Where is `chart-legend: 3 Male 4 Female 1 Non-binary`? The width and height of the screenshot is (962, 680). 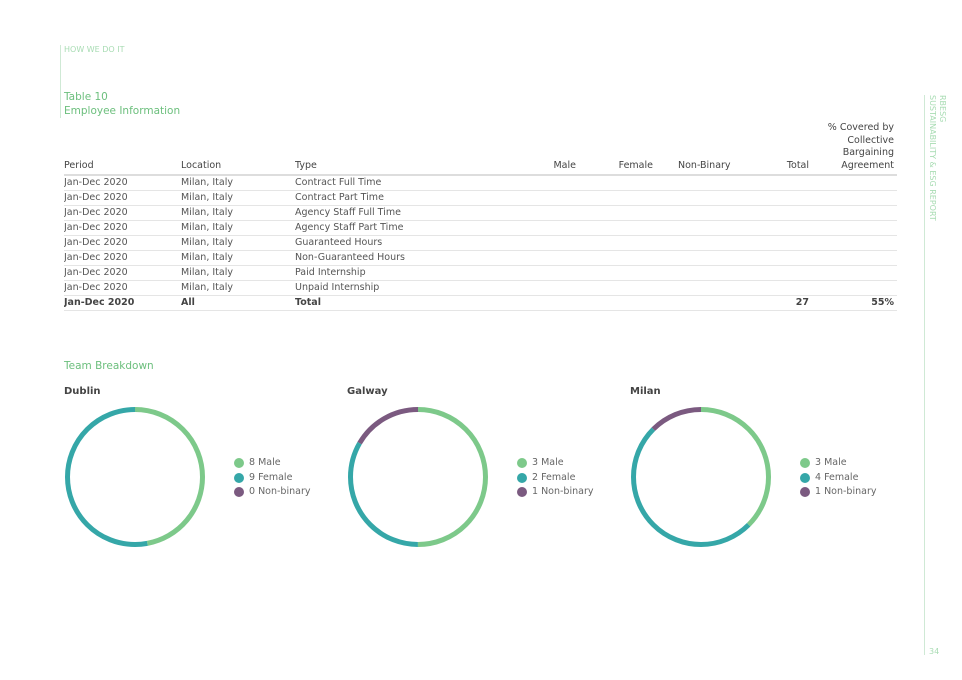 chart-legend: 3 Male 4 Female 1 Non-binary is located at coordinates (838, 478).